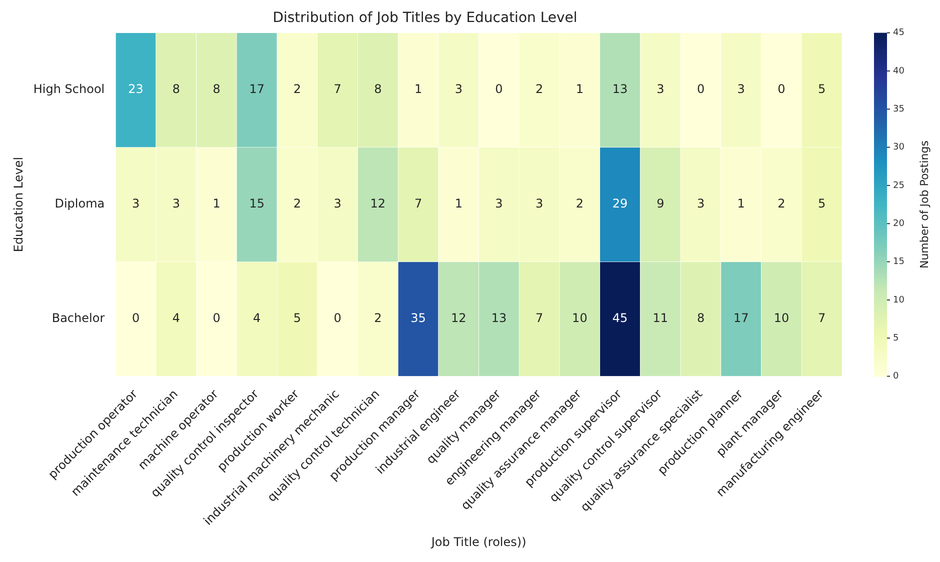  I want to click on color-bar-label: 45, so click(898, 33).